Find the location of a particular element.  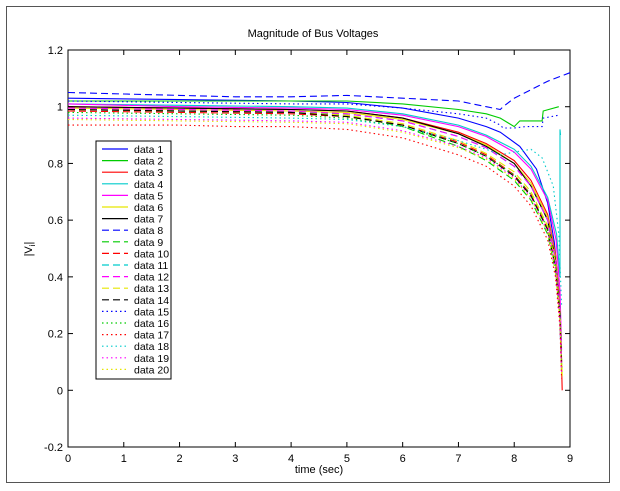

legend-label: data 12 is located at coordinates (151, 278).